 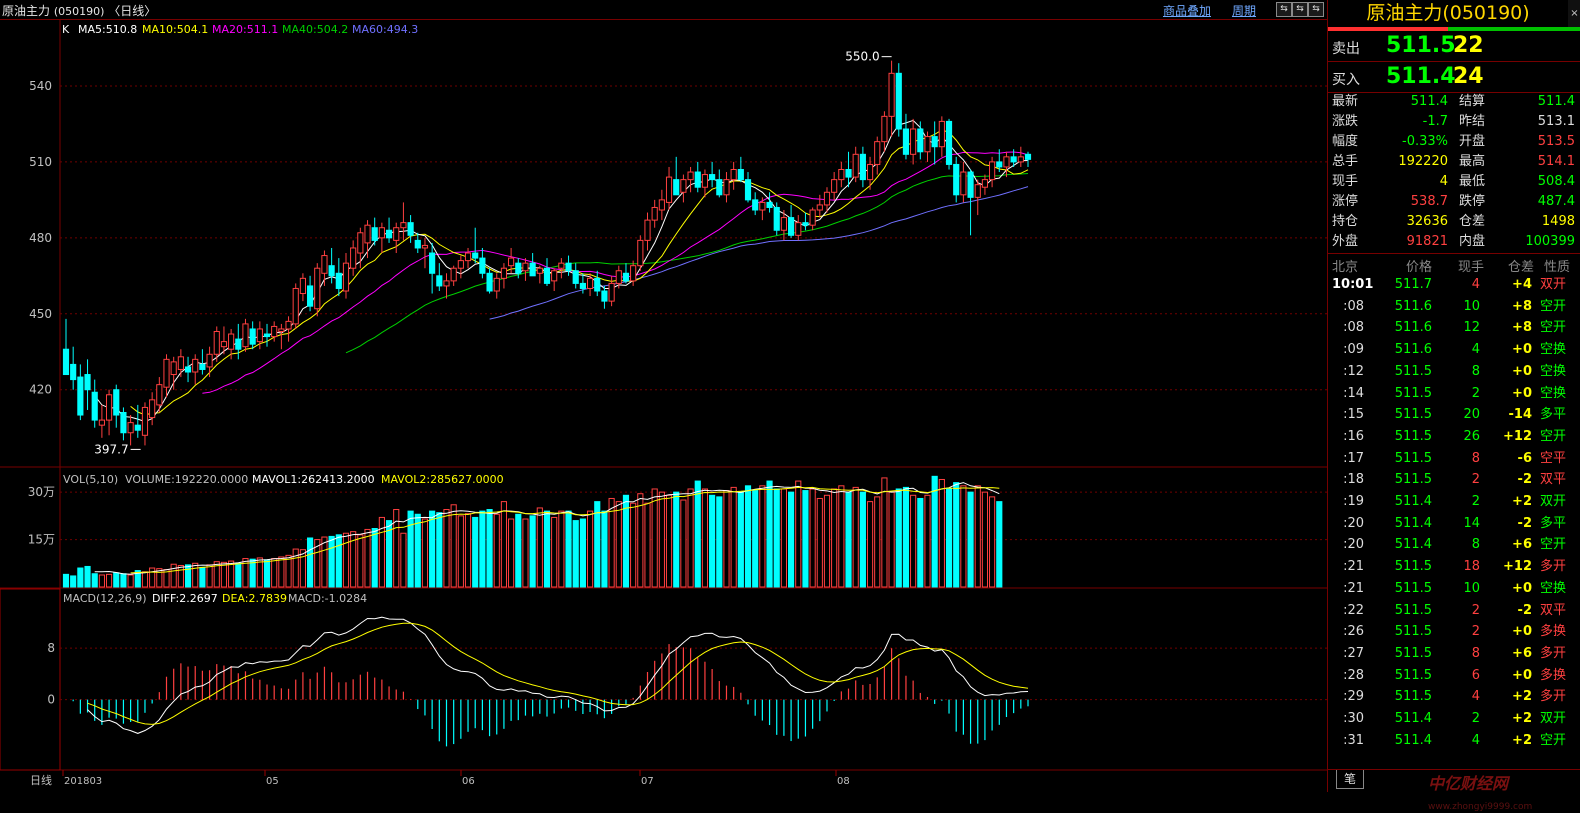 What do you see at coordinates (1454, 394) in the screenshot?
I see `tick-row: :14 511.5 2 +0 空换` at bounding box center [1454, 394].